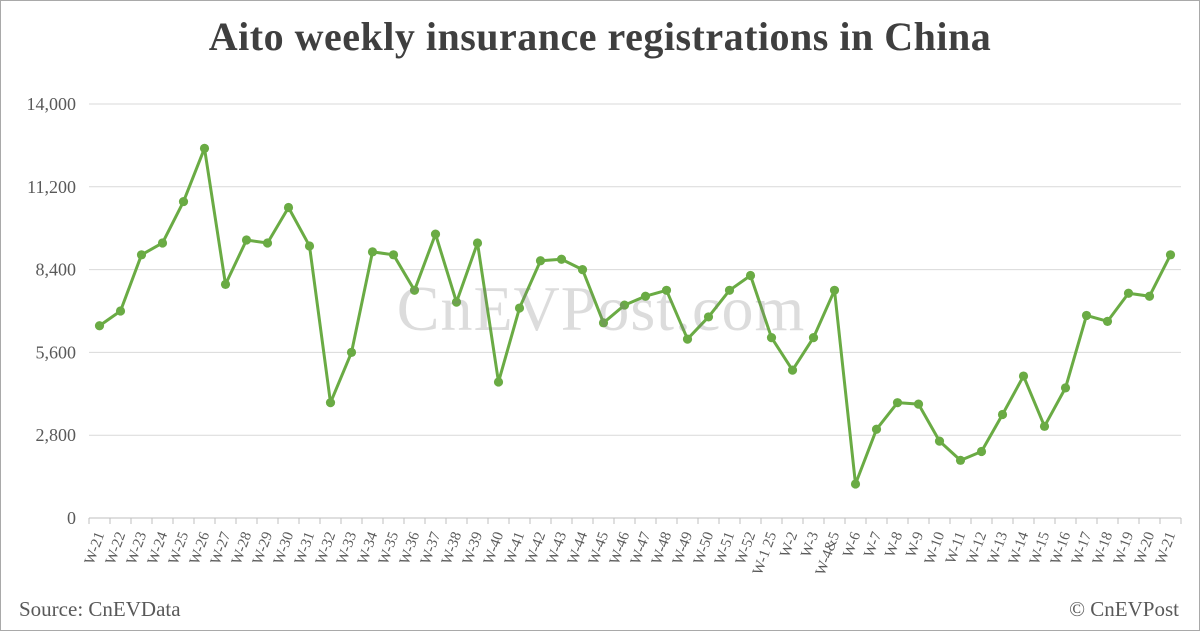 This screenshot has width=1200, height=631. What do you see at coordinates (52, 311) in the screenshot?
I see `y-axis-labels: 0 2,800 5,600 8,400 11,200 14,000` at bounding box center [52, 311].